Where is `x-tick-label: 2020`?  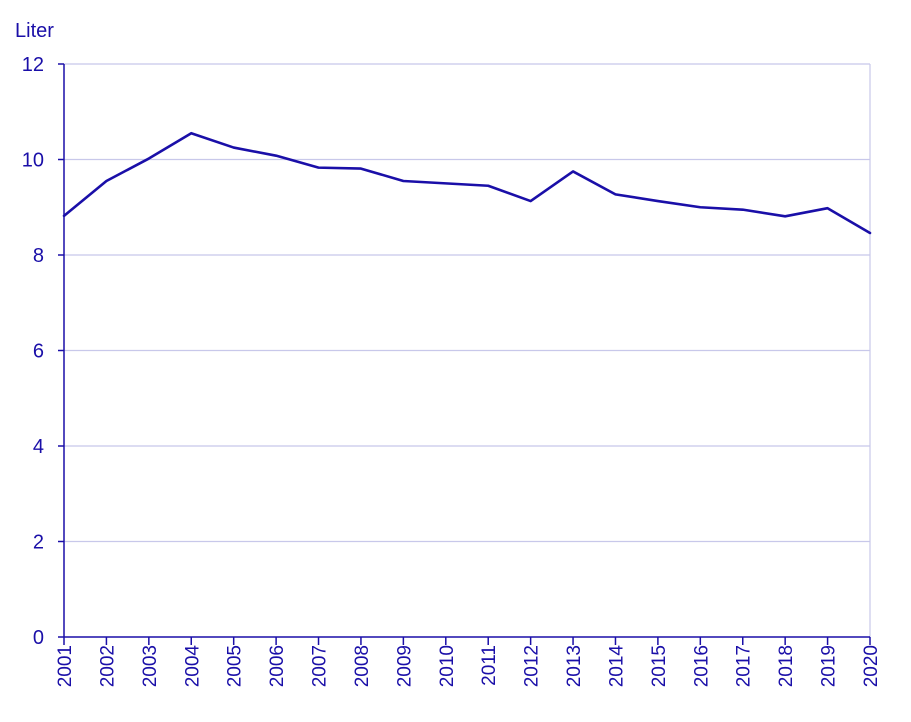
x-tick-label: 2020 is located at coordinates (871, 666).